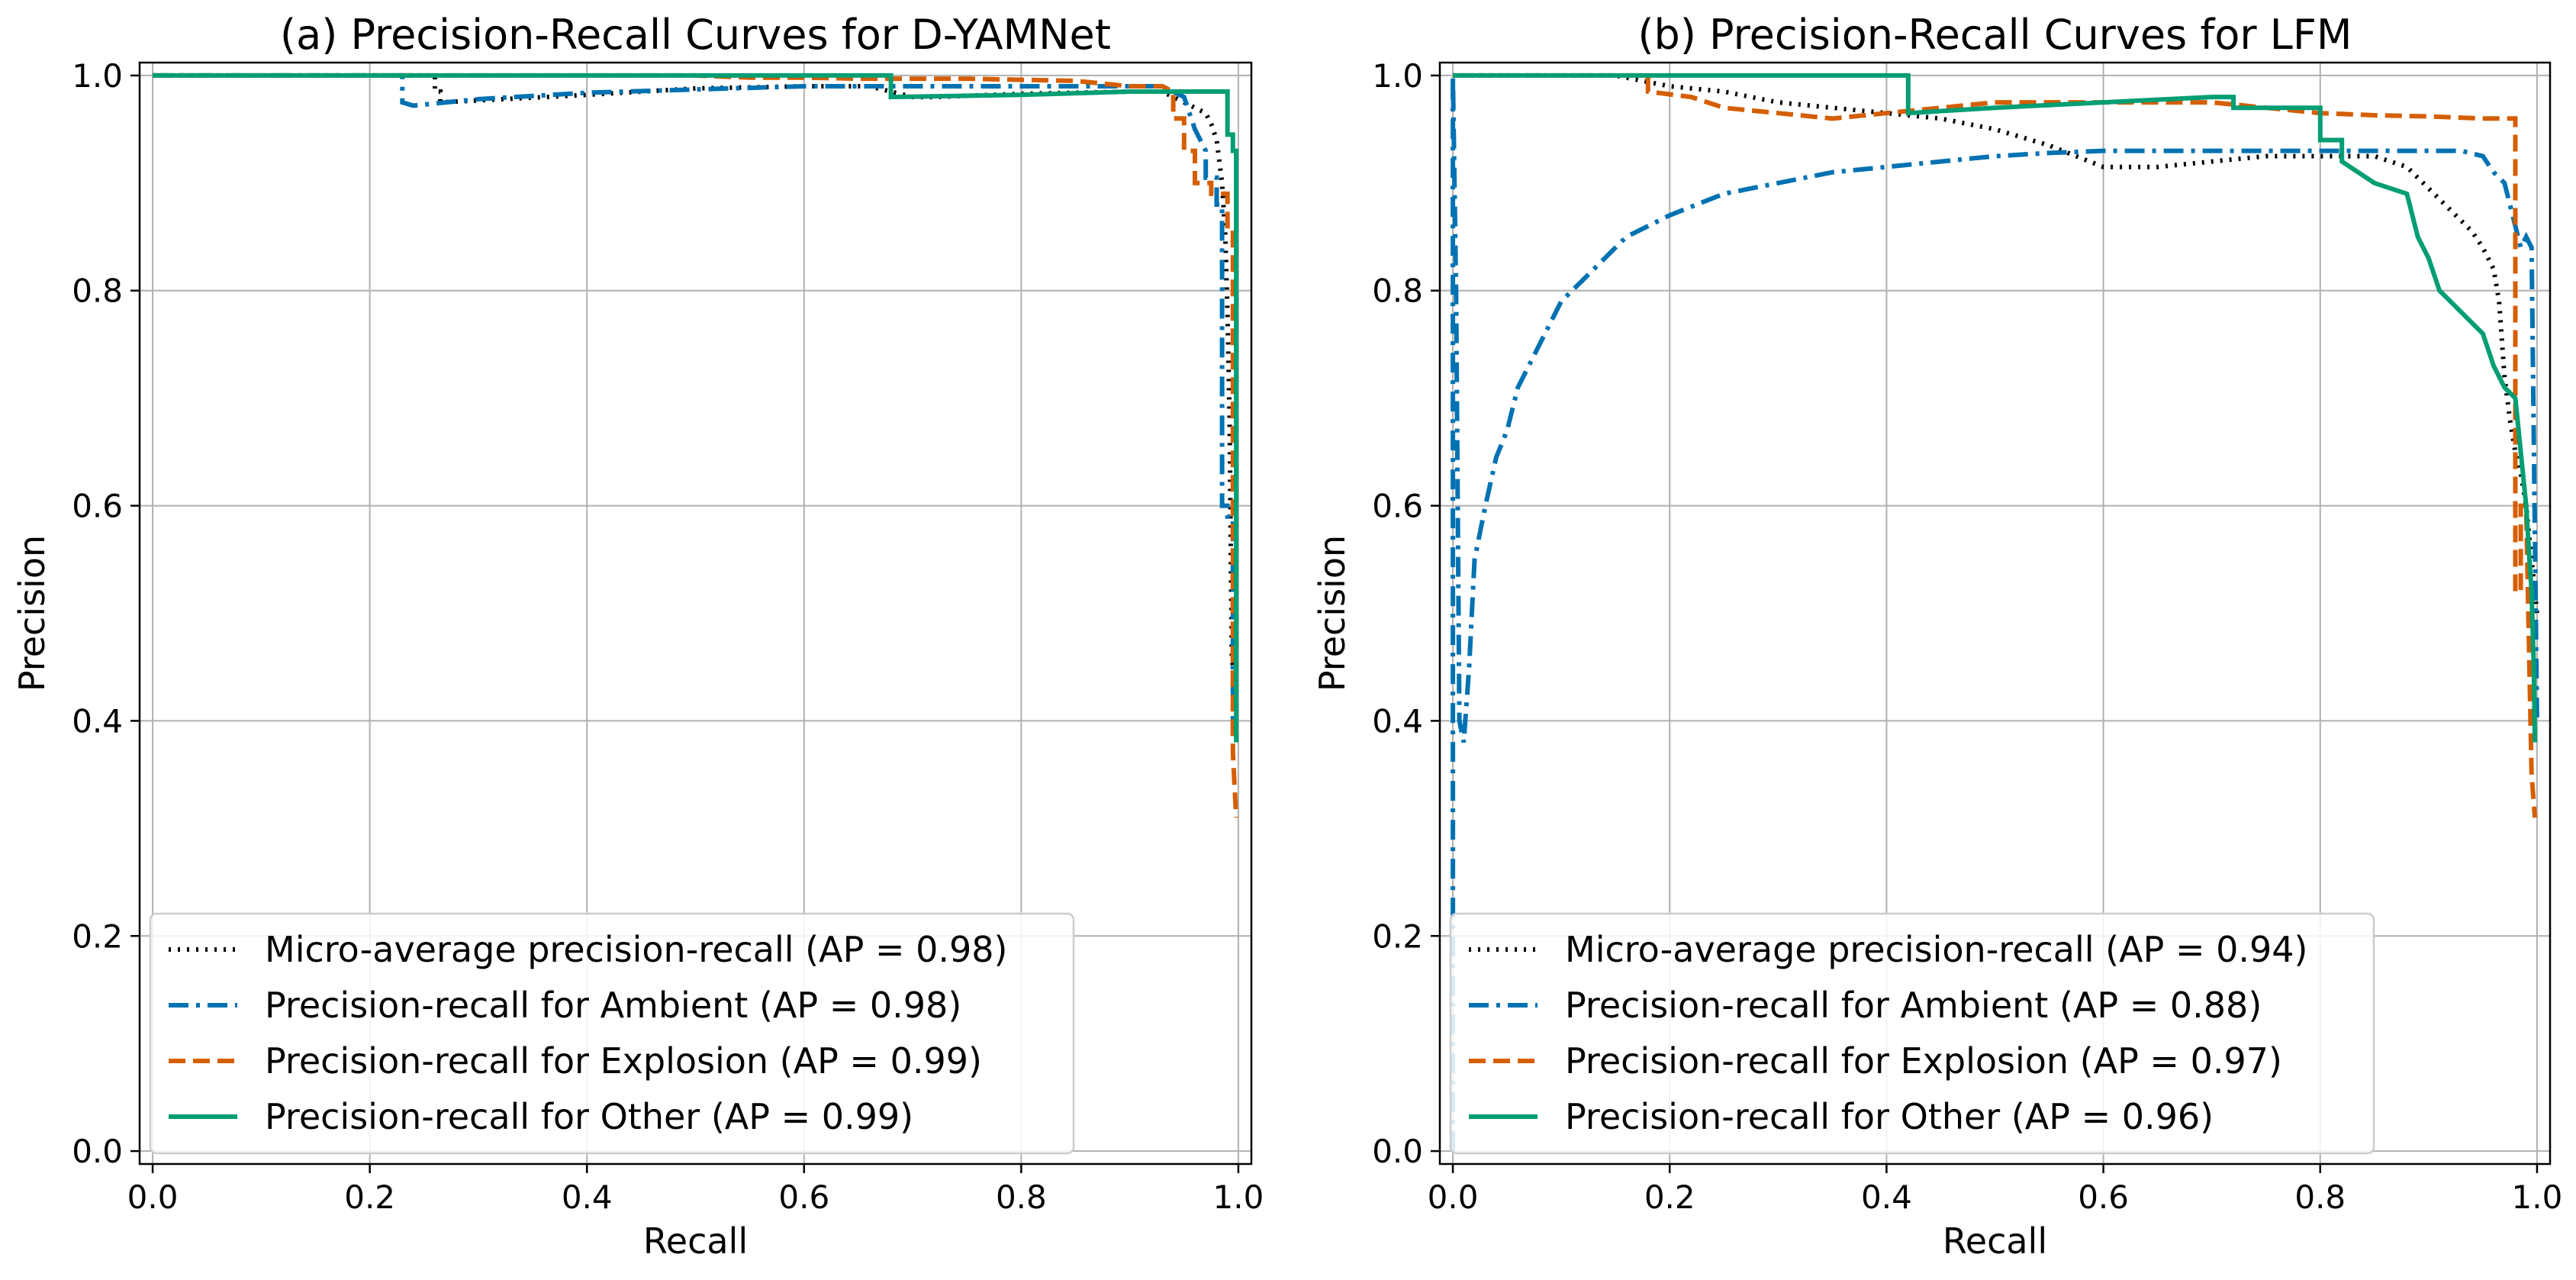  I want to click on legend-label: Precision-recall for Other (AP = 0.96), so click(1889, 1116).